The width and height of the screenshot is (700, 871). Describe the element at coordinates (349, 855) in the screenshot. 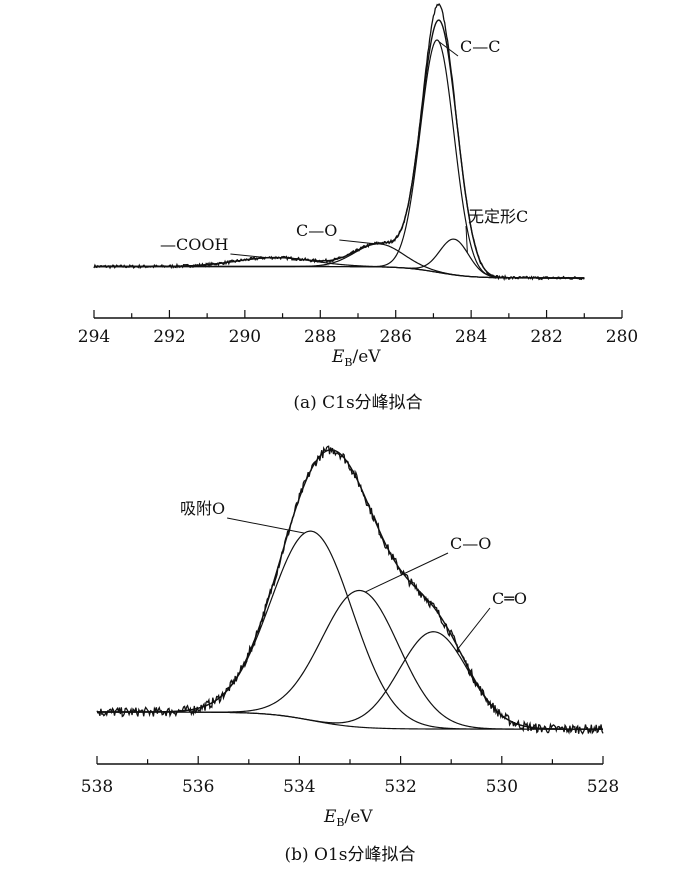

I see `panel-caption: (b) O1s分峰拟合` at that location.